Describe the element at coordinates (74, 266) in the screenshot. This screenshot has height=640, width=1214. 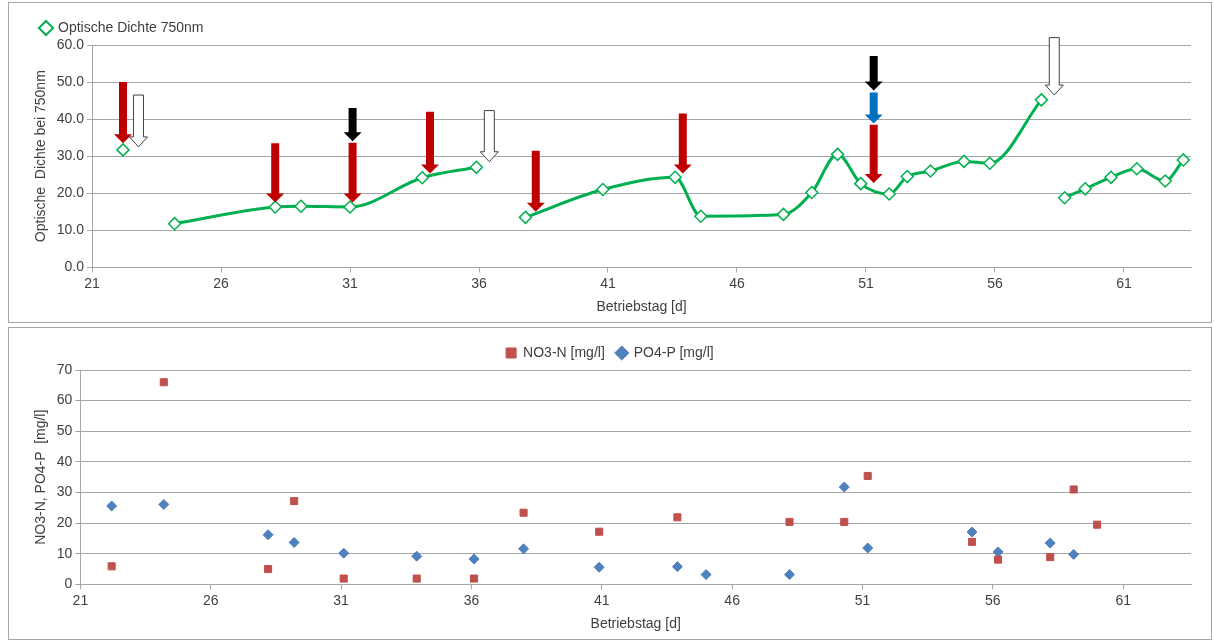
I see `y-tick-label: 0.0` at that location.